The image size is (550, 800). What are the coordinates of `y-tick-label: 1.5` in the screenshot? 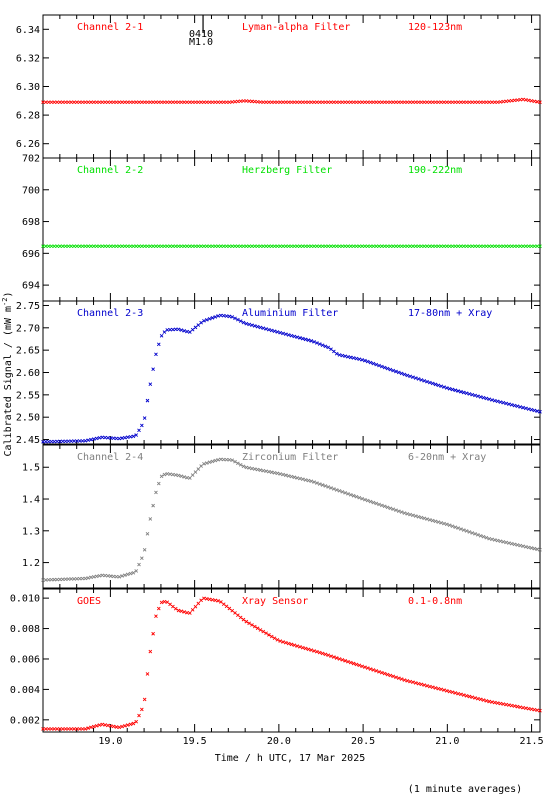 It's located at (31, 468).